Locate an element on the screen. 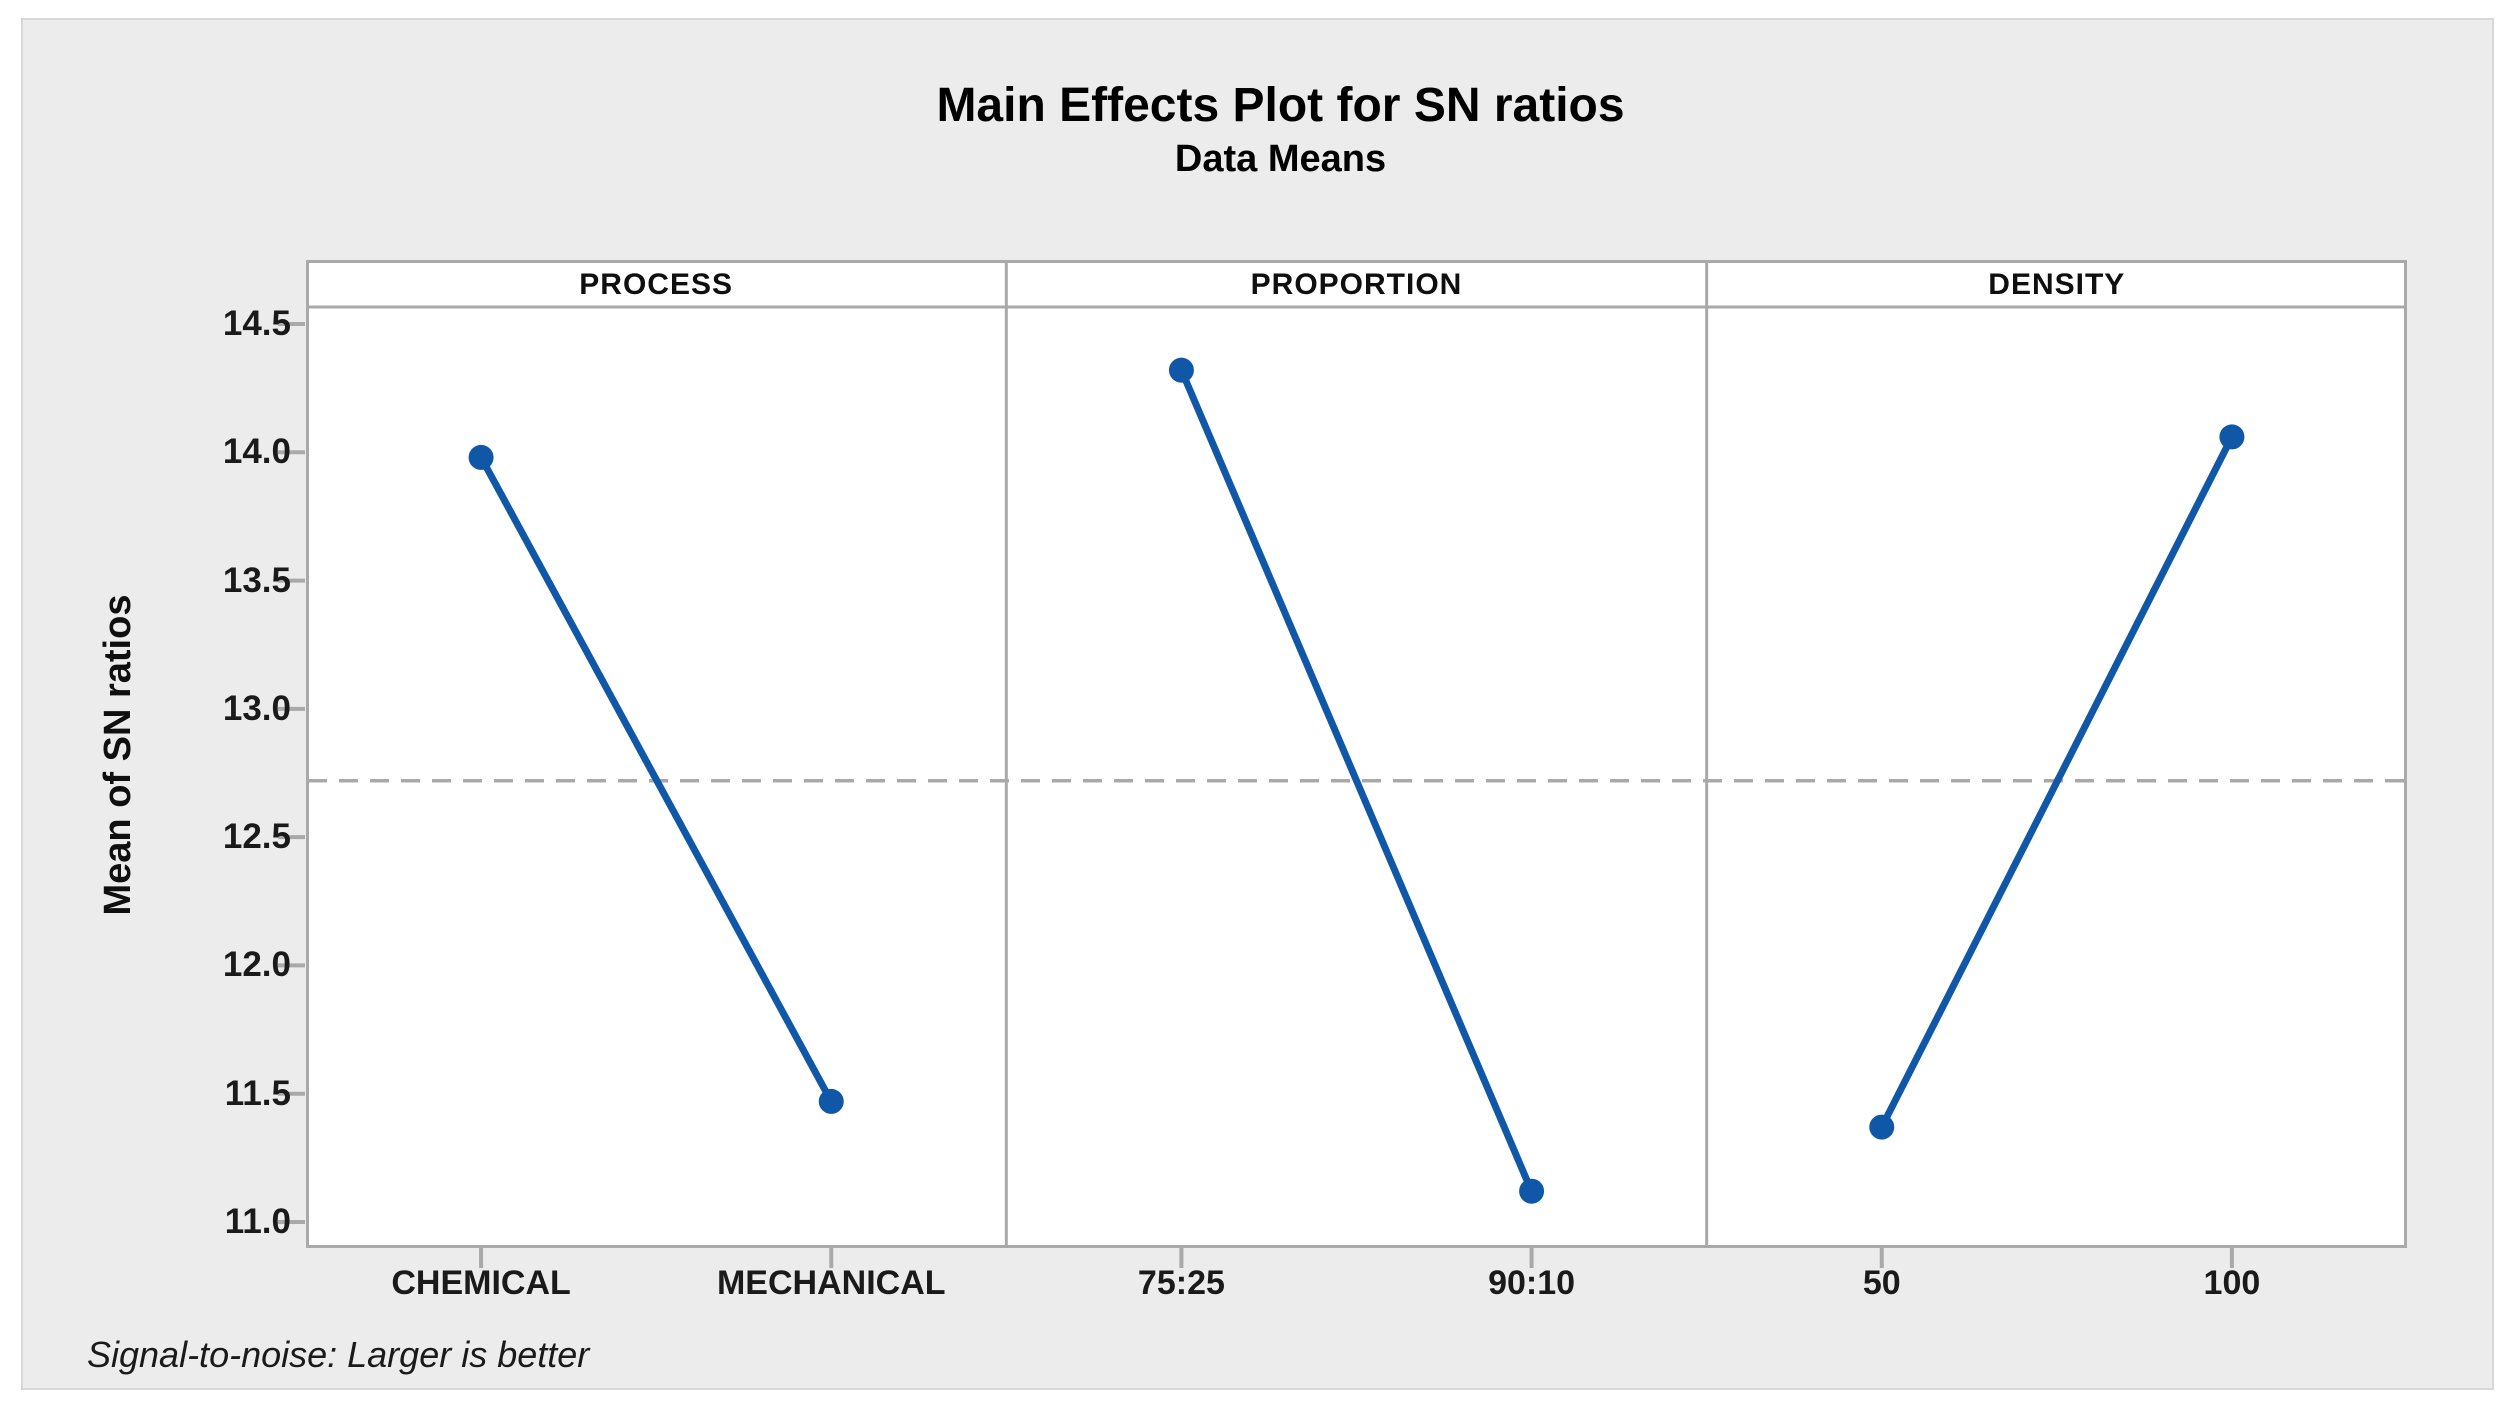  y-tick-label: 11.0 is located at coordinates (257, 1221).